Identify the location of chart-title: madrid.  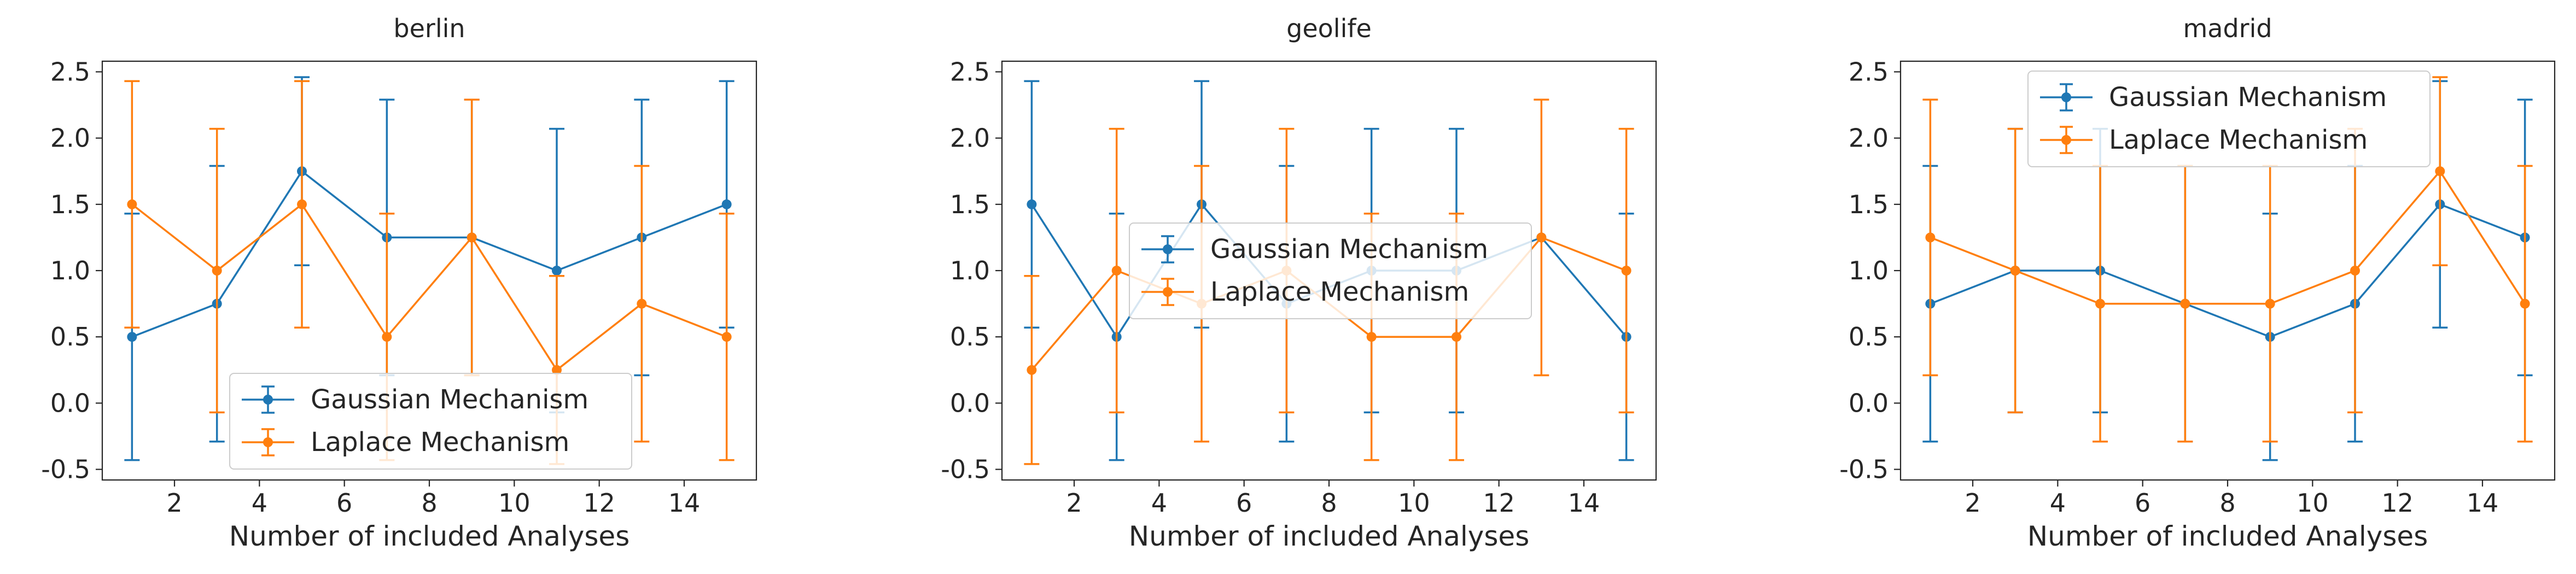
(2227, 28).